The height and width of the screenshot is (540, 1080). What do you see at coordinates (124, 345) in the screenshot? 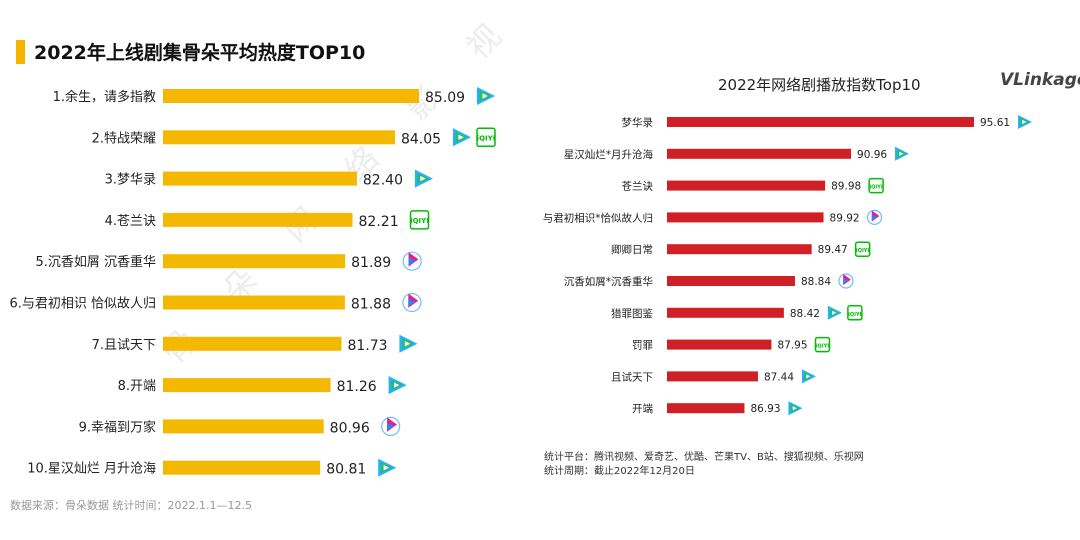
I see `left-category-label: 7.且试天下` at bounding box center [124, 345].